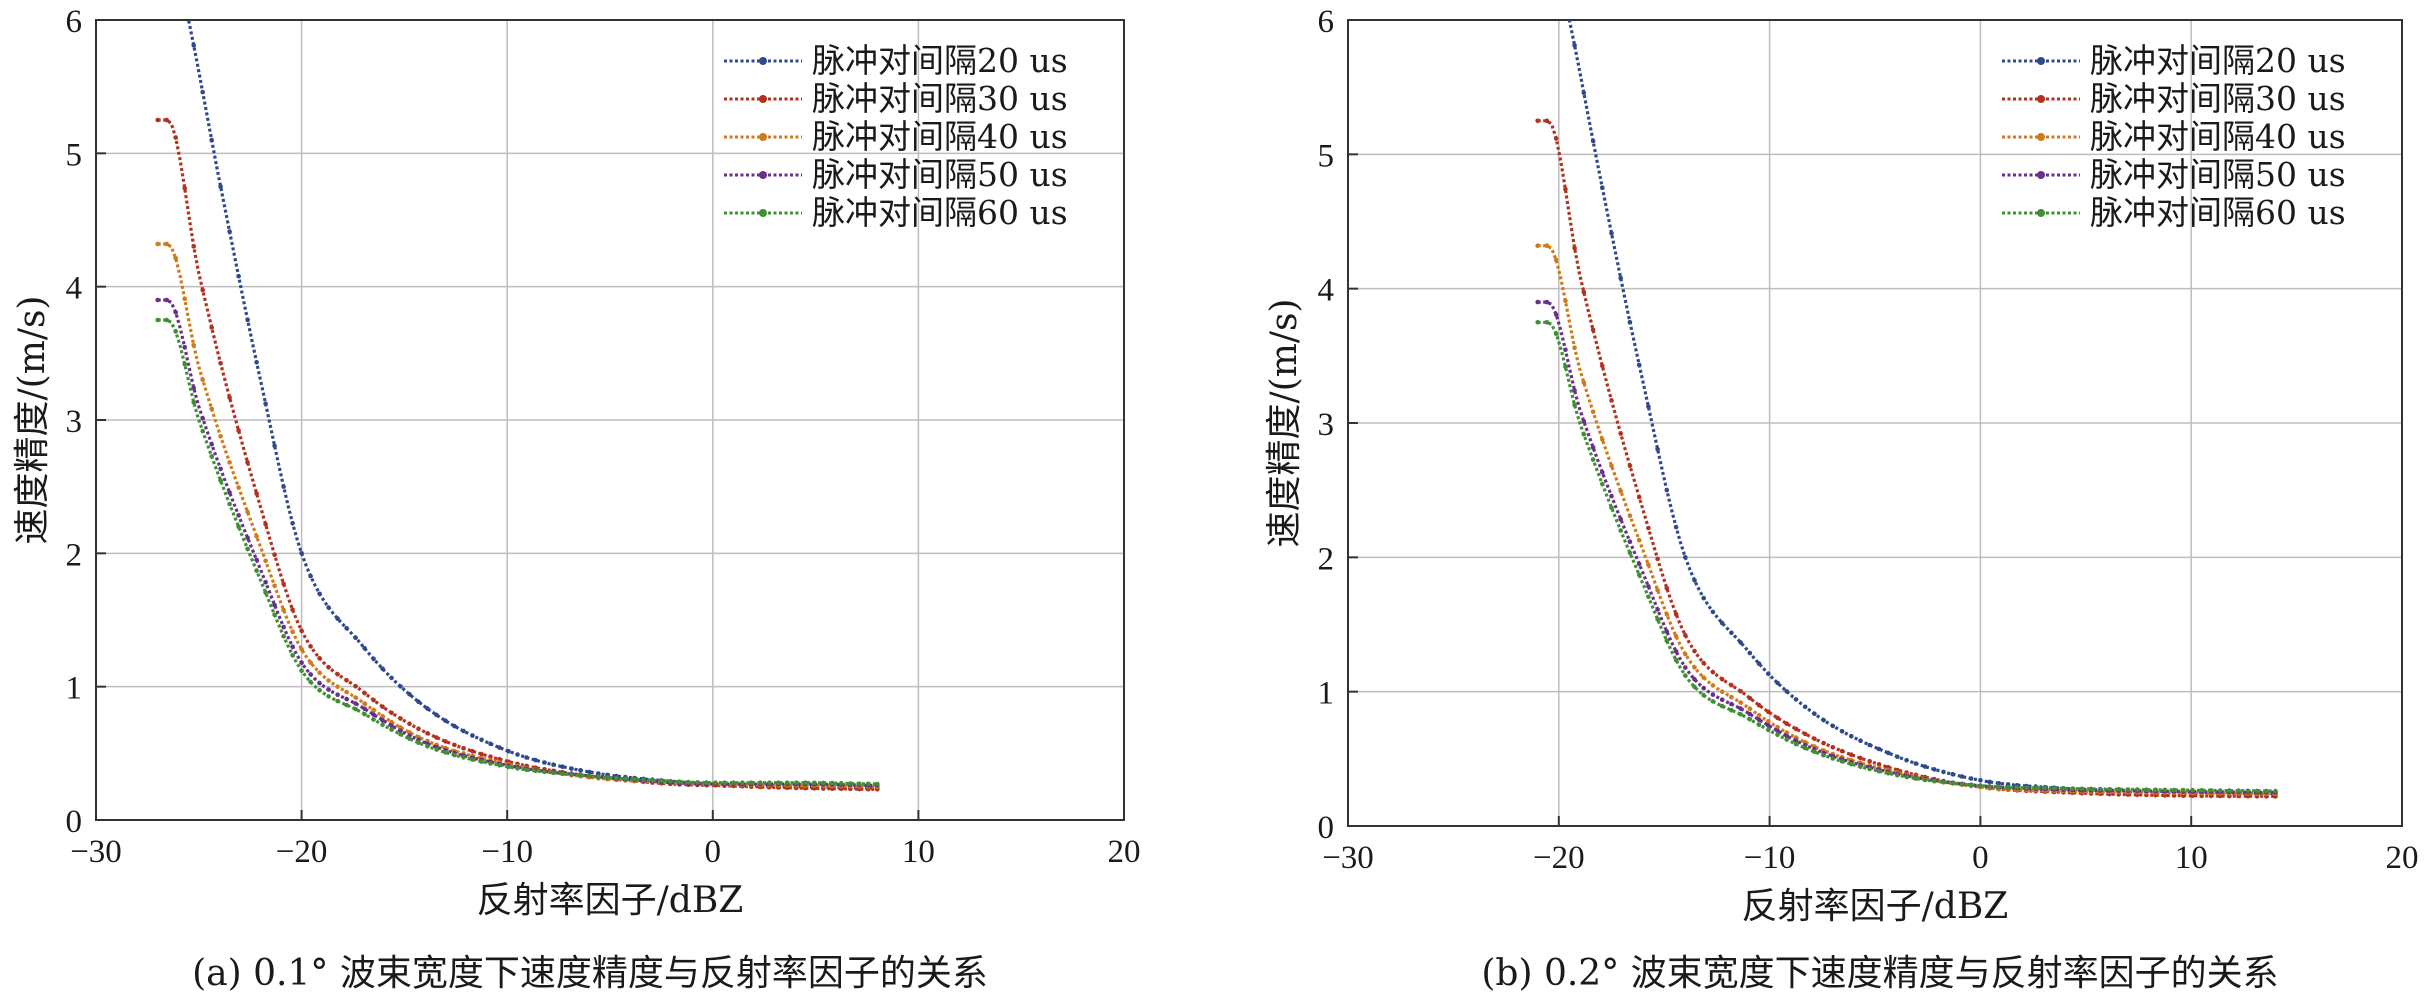 The height and width of the screenshot is (1004, 2428). Describe the element at coordinates (2041, 61) in the screenshot. I see `panel-b-legend-marker` at that location.